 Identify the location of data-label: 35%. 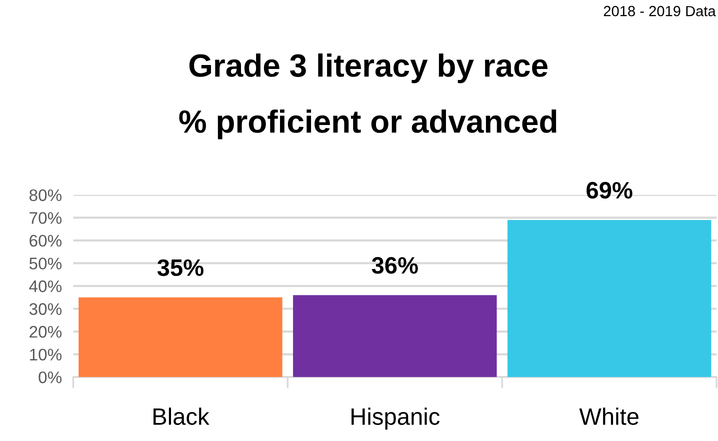
(180, 267).